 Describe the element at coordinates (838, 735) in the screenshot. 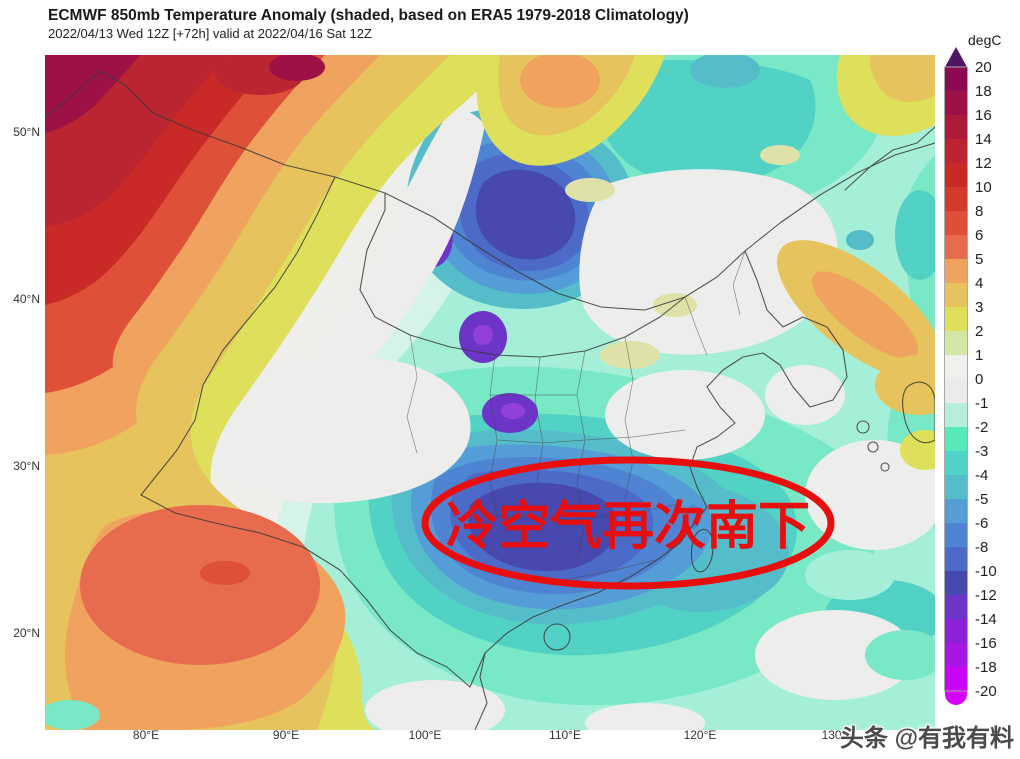

I see `lon-label: 130°E` at that location.